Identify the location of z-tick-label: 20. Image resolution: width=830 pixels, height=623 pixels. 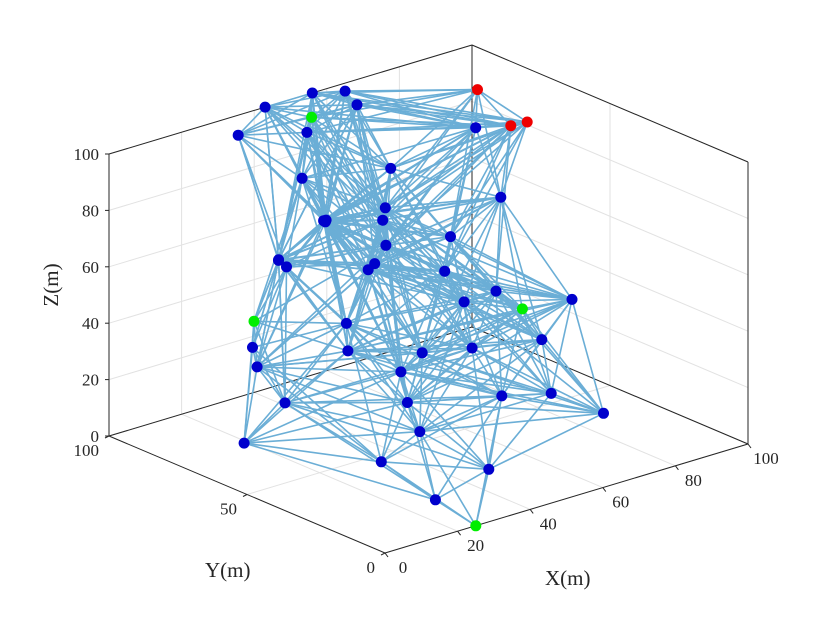
(90, 380).